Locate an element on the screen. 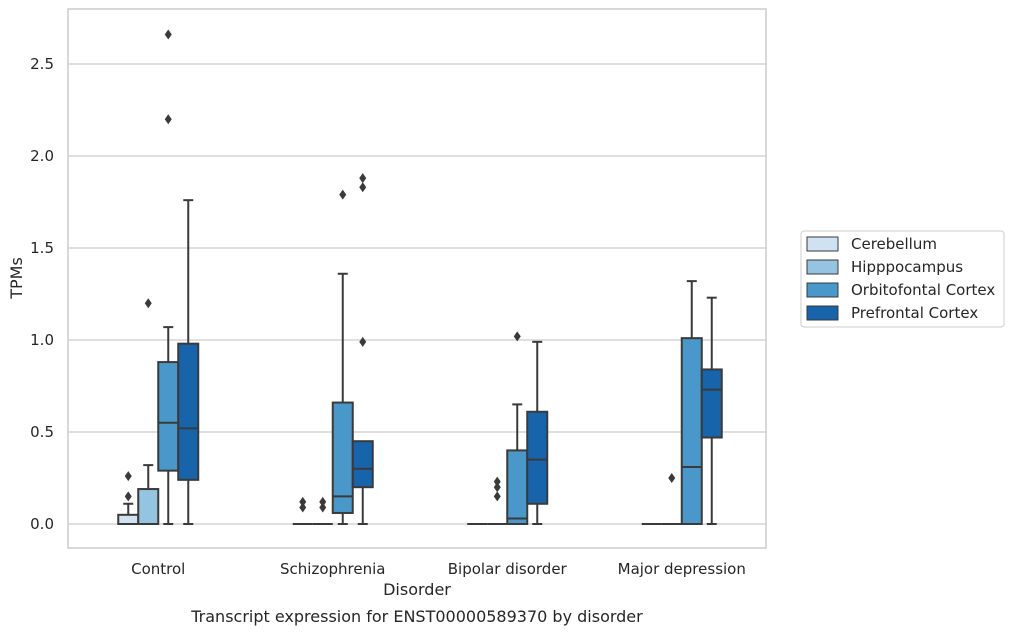 The height and width of the screenshot is (634, 1014). x-axis-title: Disorder is located at coordinates (417, 589).